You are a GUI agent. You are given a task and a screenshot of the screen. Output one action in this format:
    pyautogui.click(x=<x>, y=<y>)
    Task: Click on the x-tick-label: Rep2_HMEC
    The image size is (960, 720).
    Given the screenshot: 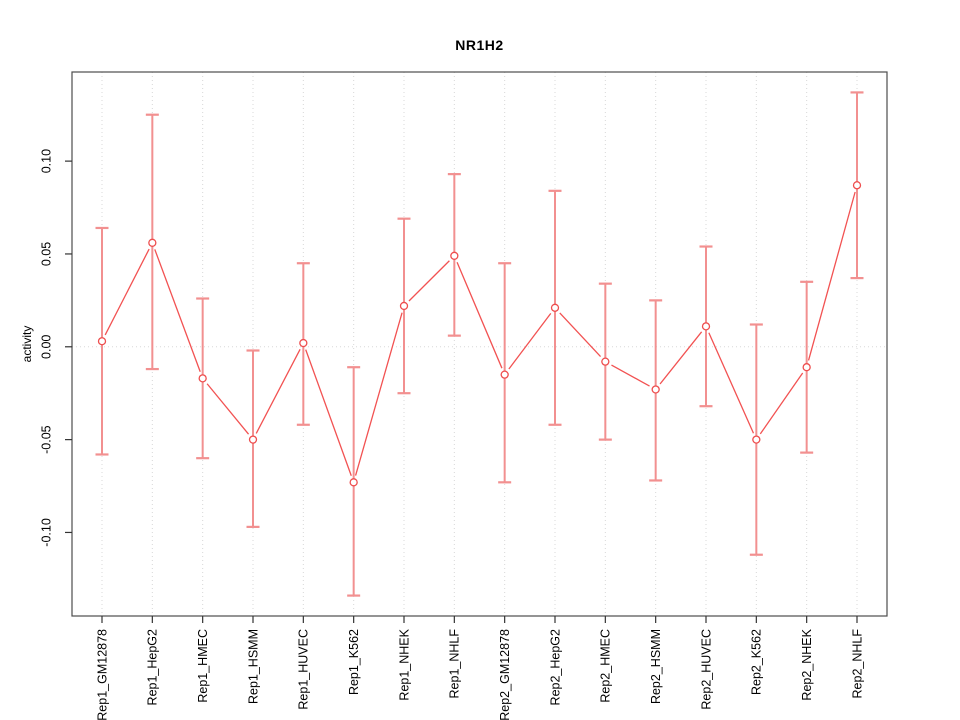 What is the action you would take?
    pyautogui.click(x=606, y=666)
    